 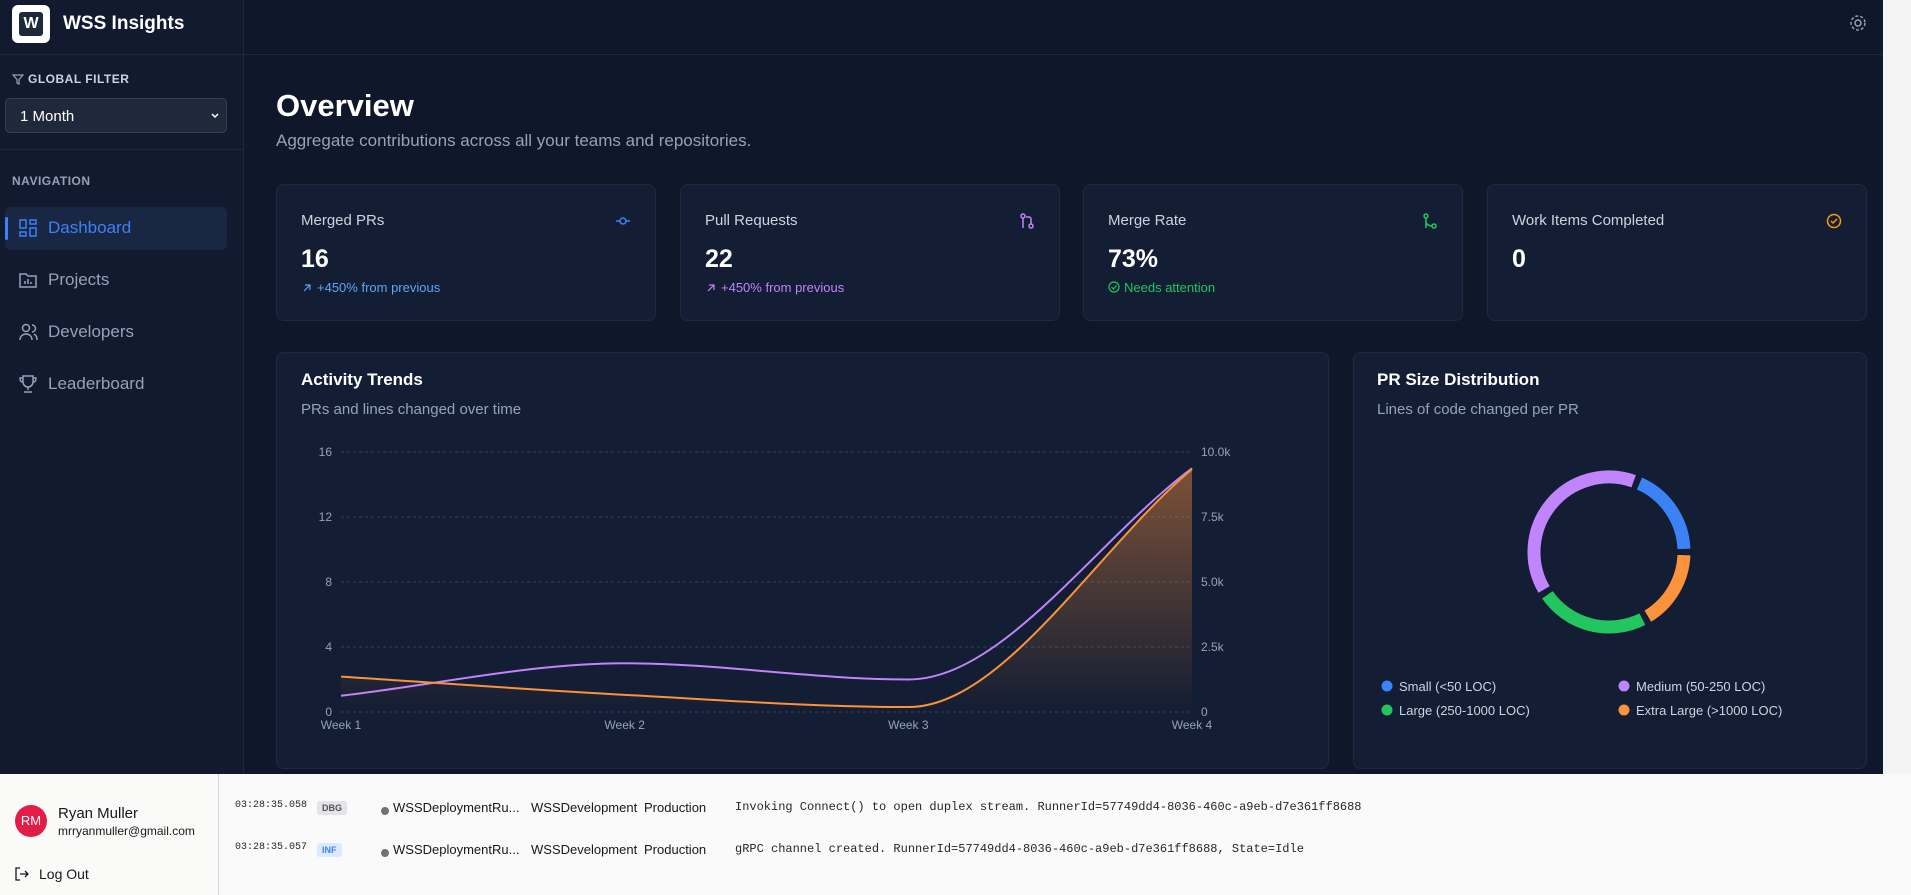 I want to click on card-title: Work Items Completed, so click(x=1588, y=220).